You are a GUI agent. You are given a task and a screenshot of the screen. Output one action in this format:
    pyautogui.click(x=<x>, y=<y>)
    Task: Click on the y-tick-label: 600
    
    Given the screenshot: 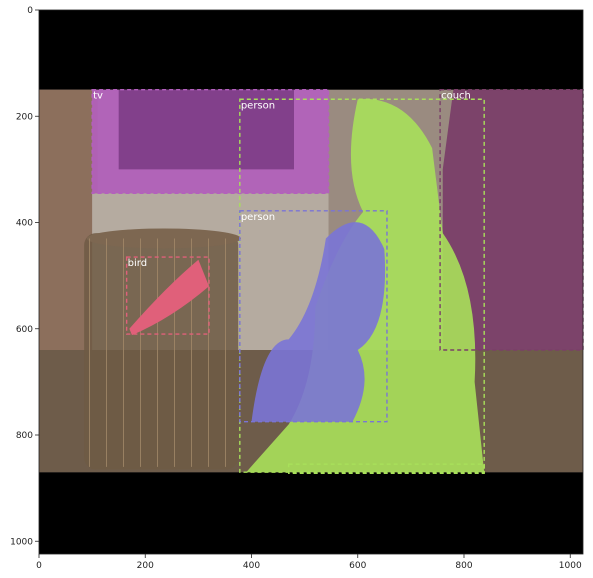 What is the action you would take?
    pyautogui.click(x=24, y=330)
    